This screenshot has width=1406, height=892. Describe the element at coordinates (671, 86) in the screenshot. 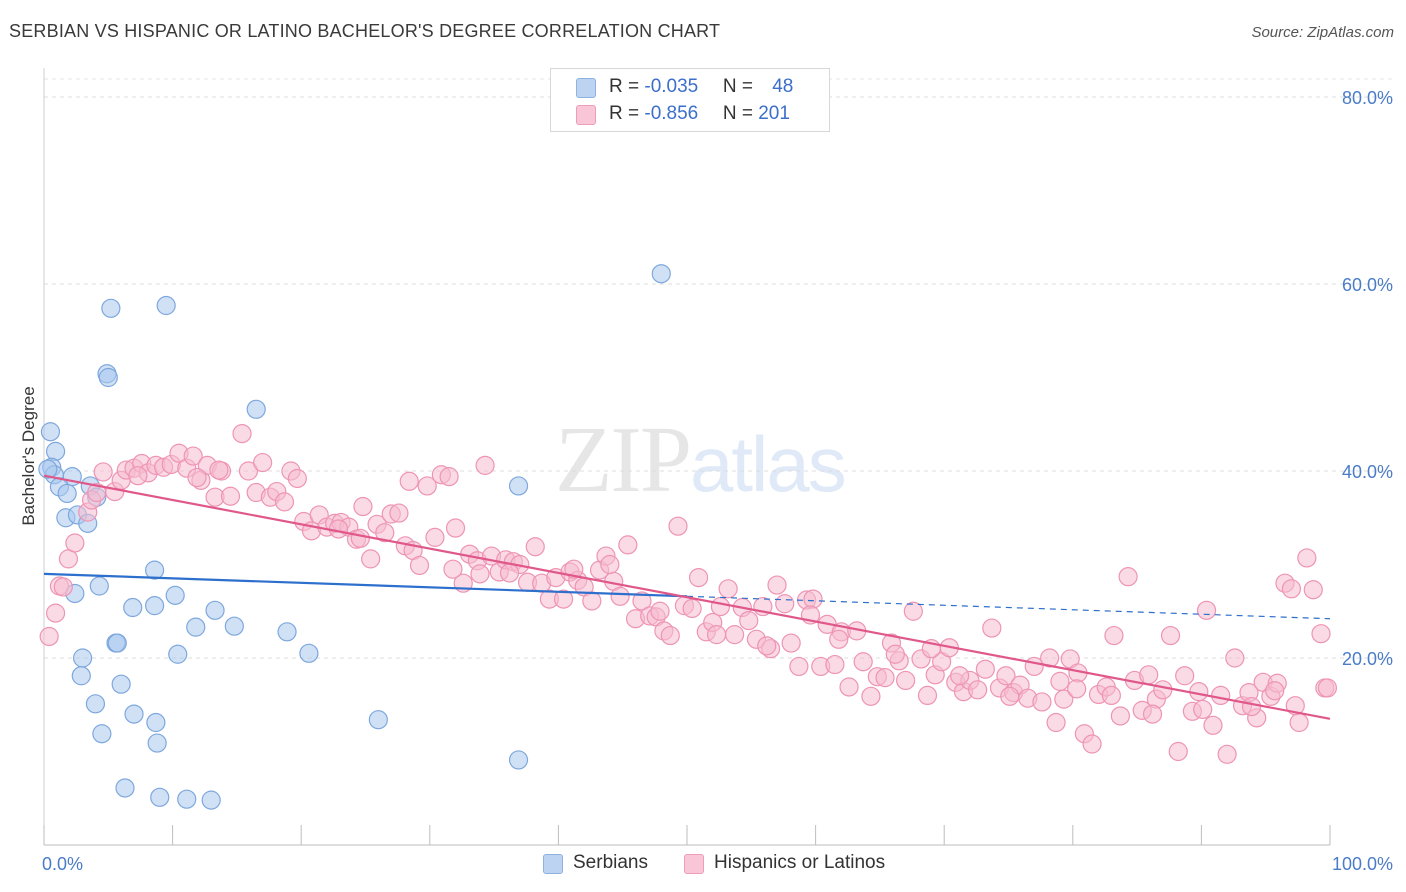

I see `legend-r-value: -0.035` at that location.